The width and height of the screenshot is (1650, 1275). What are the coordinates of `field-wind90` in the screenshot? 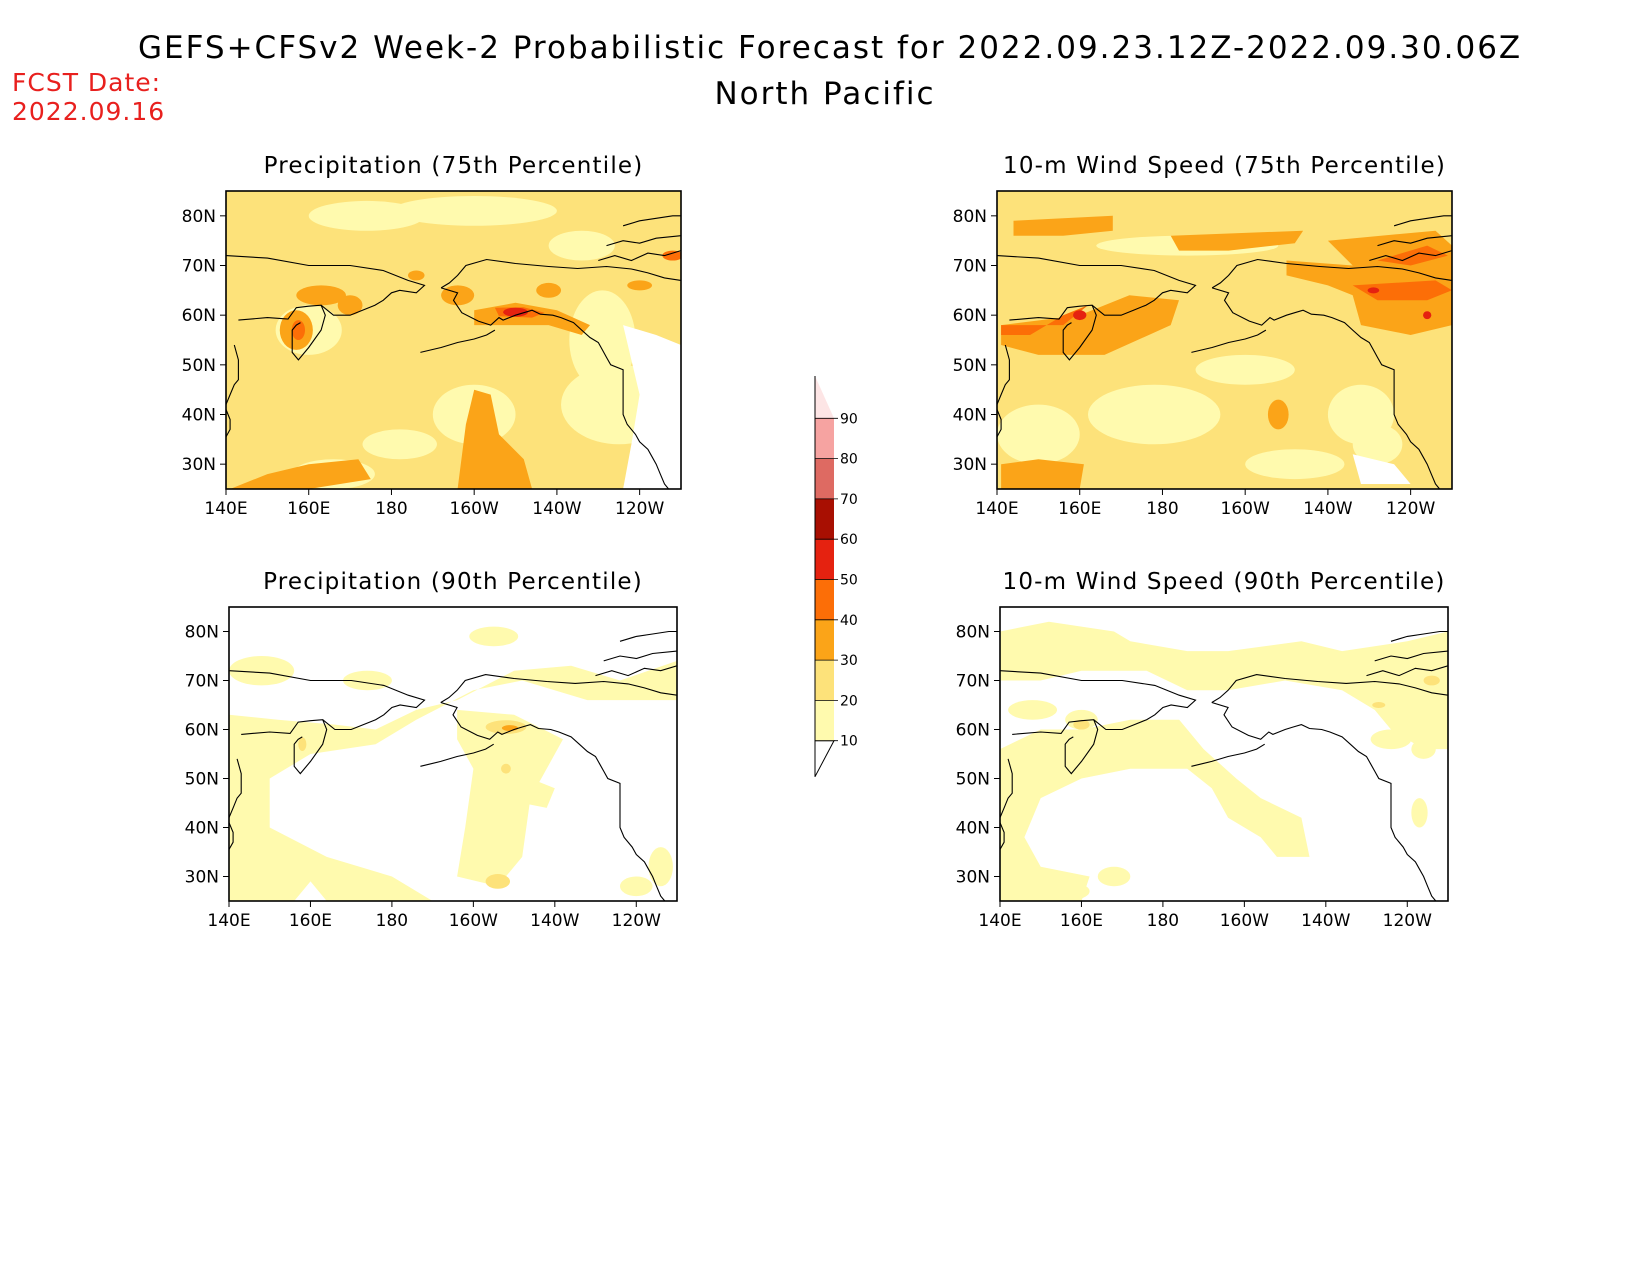 It's located at (1224, 754).